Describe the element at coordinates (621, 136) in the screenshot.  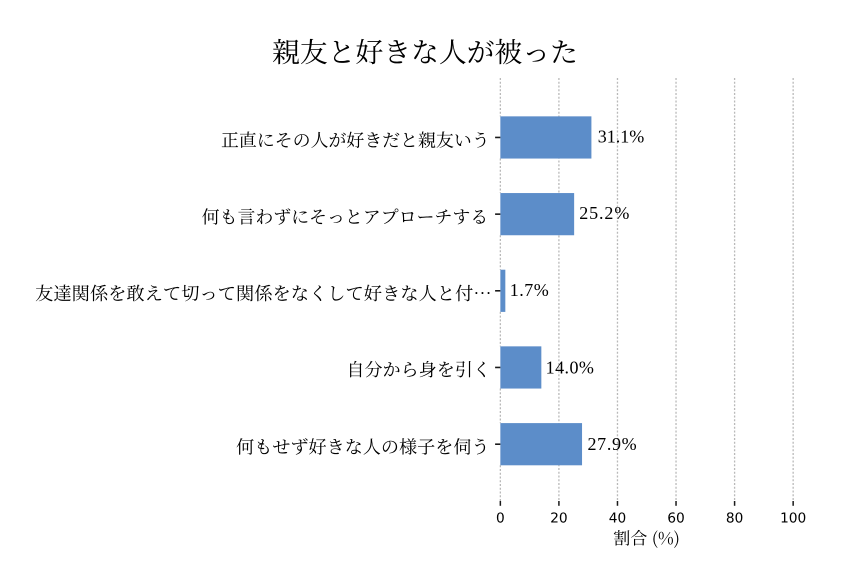
I see `svg-text: 31.1%` at that location.